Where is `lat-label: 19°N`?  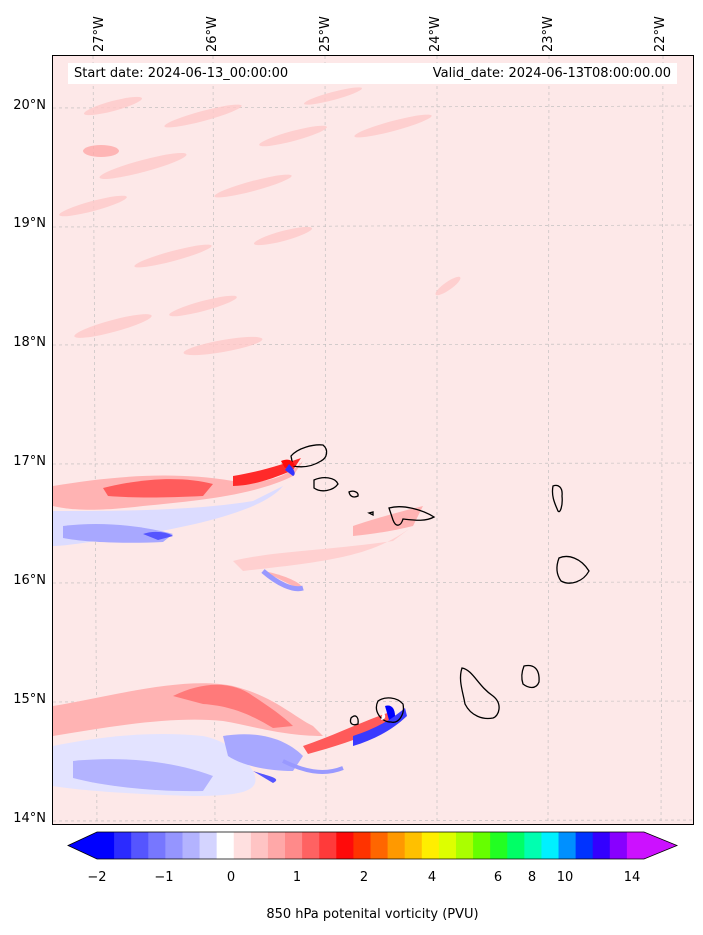 lat-label: 19°N is located at coordinates (29, 223).